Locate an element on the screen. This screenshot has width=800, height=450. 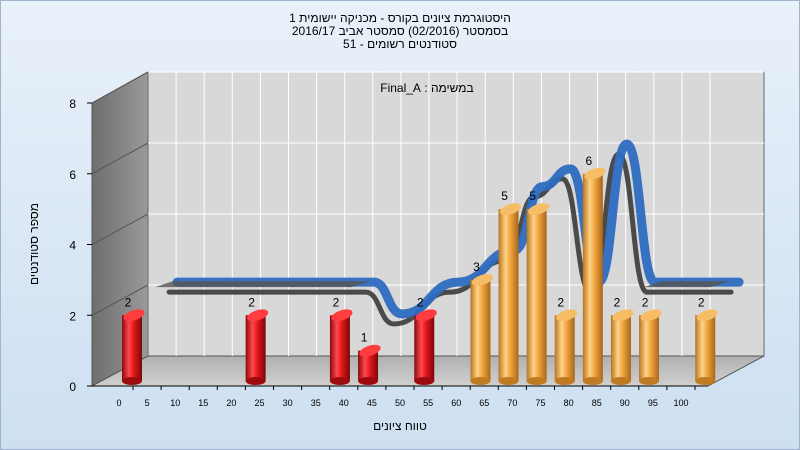
x-tick-label: 30 is located at coordinates (288, 403).